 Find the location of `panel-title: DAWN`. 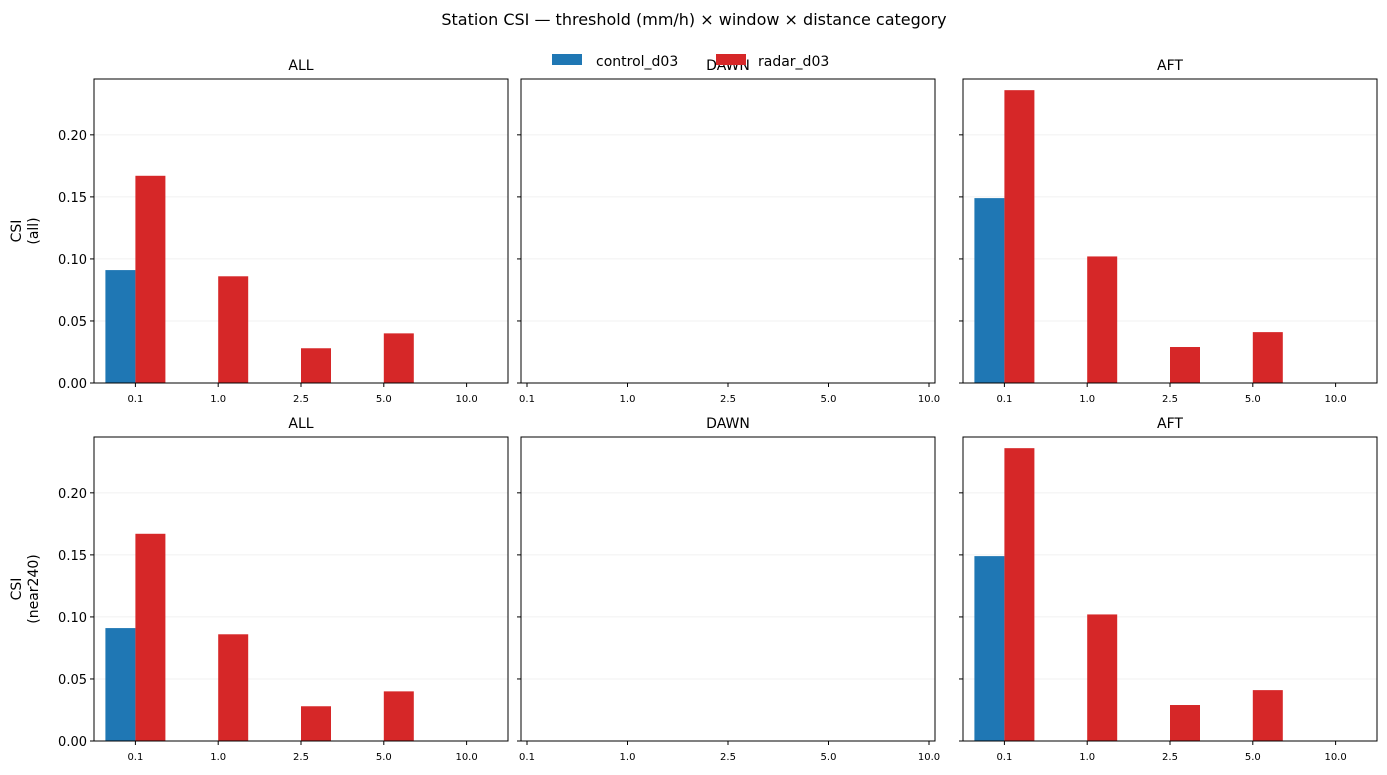

panel-title: DAWN is located at coordinates (728, 424).